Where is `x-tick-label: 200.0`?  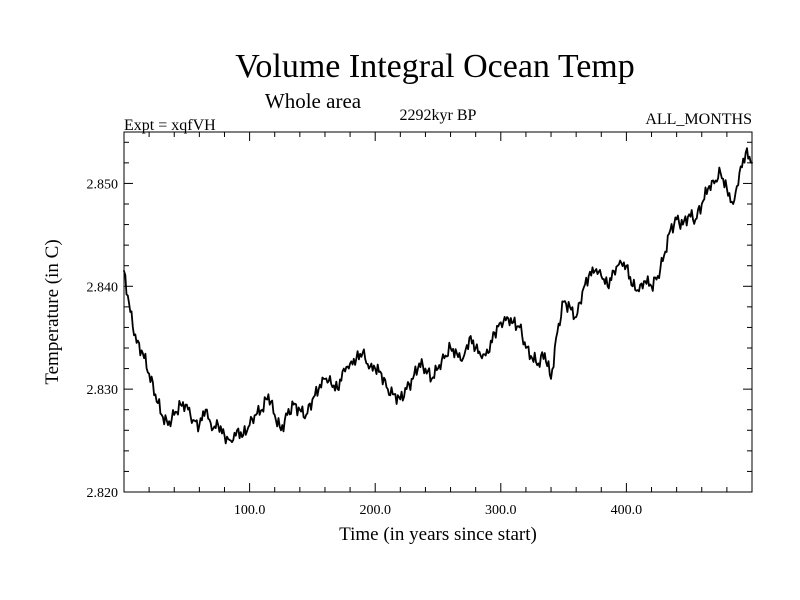 x-tick-label: 200.0 is located at coordinates (375, 510).